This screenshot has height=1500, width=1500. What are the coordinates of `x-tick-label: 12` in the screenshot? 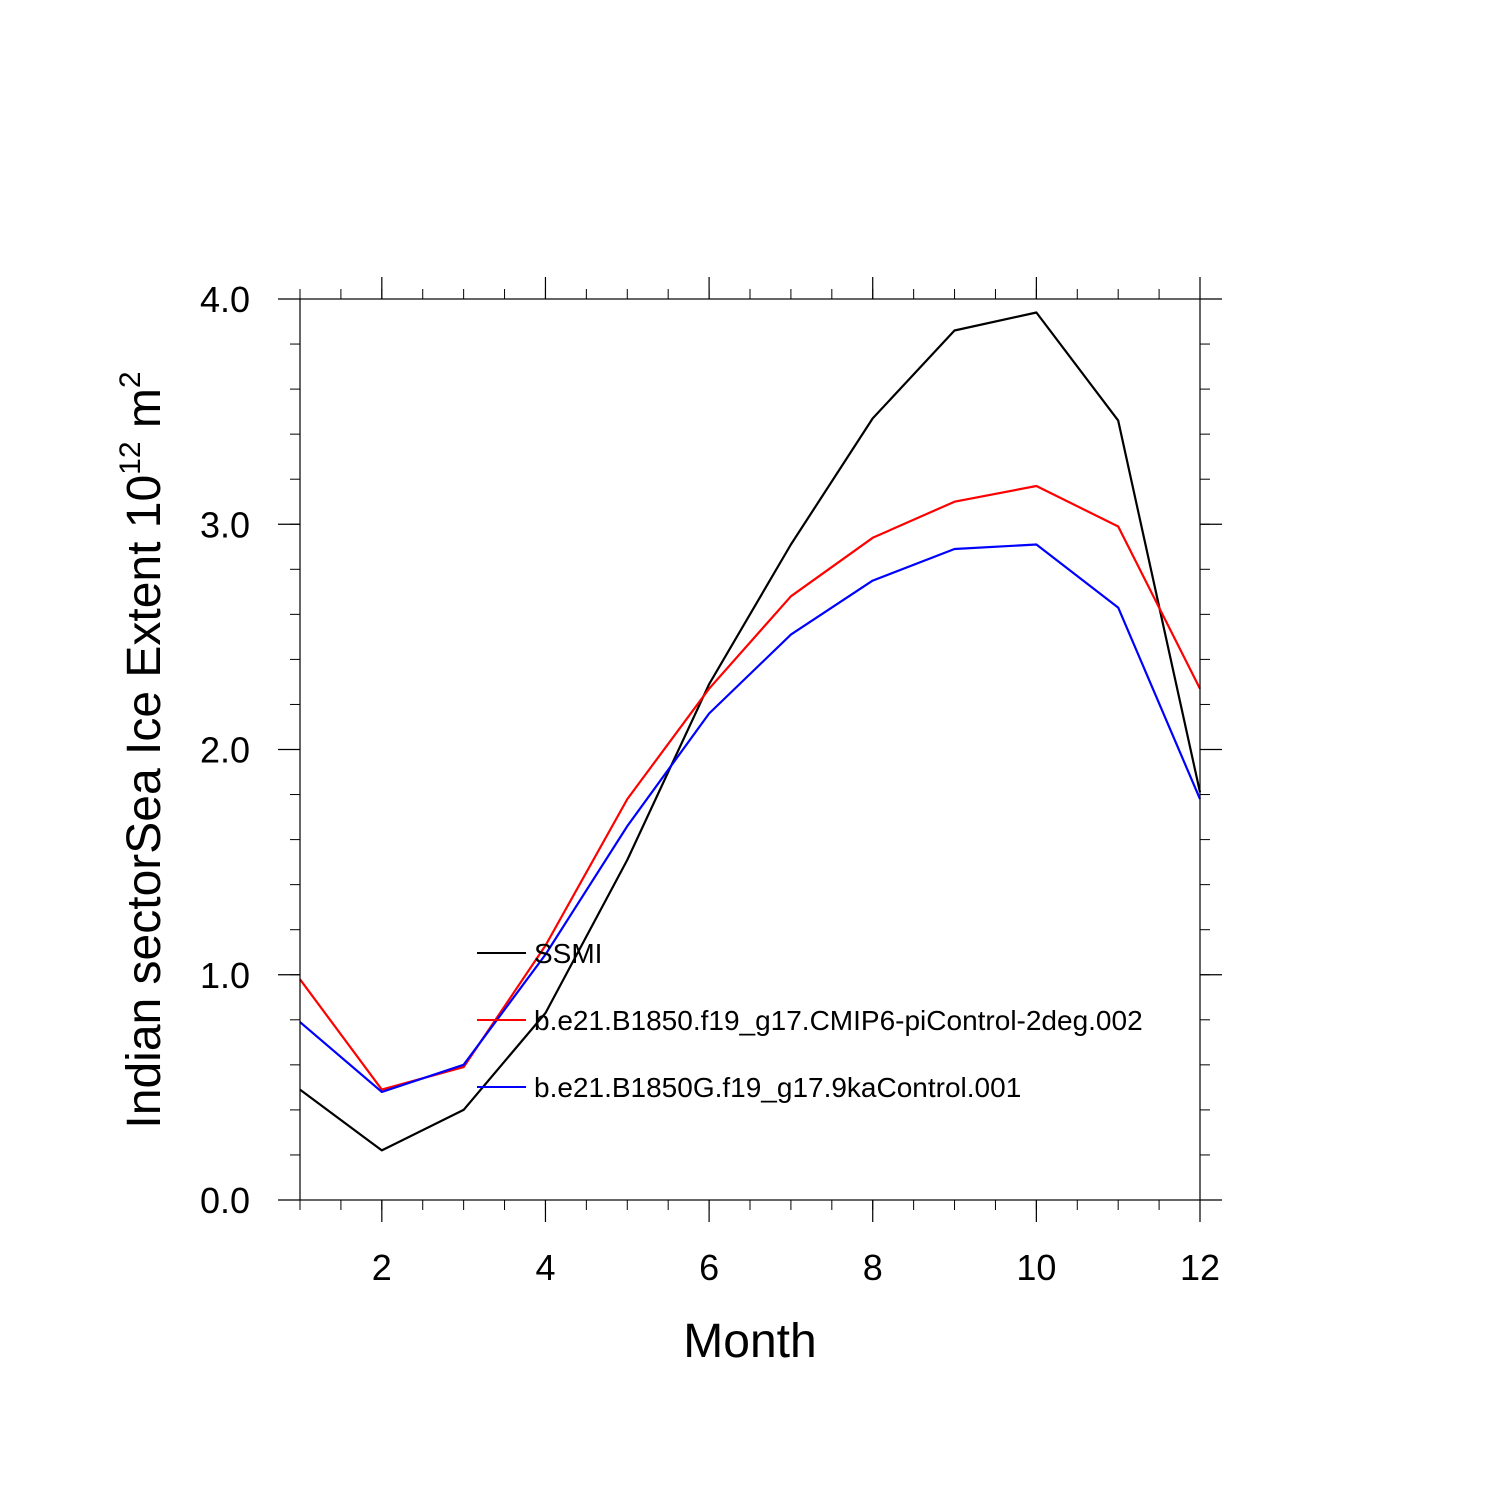 It's located at (1200, 1267).